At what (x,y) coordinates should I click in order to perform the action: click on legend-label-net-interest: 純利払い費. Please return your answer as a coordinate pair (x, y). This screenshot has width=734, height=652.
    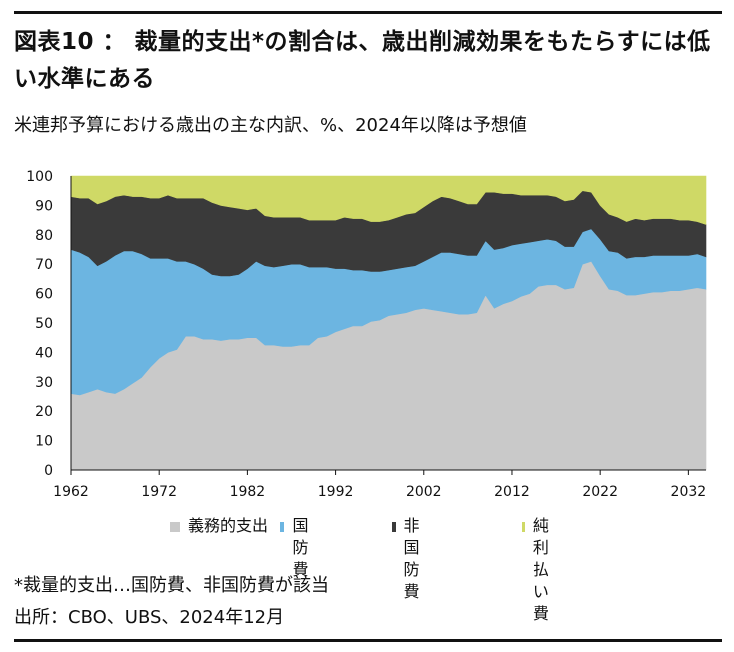
    Looking at the image, I should click on (540, 569).